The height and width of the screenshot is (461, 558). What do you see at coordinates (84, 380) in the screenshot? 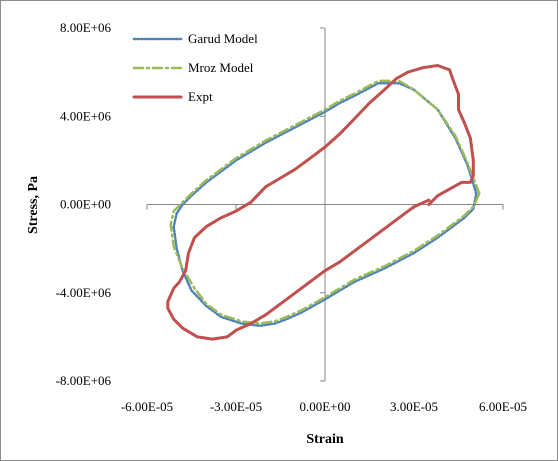
I see `y-tick-label: -8.00E+06` at bounding box center [84, 380].